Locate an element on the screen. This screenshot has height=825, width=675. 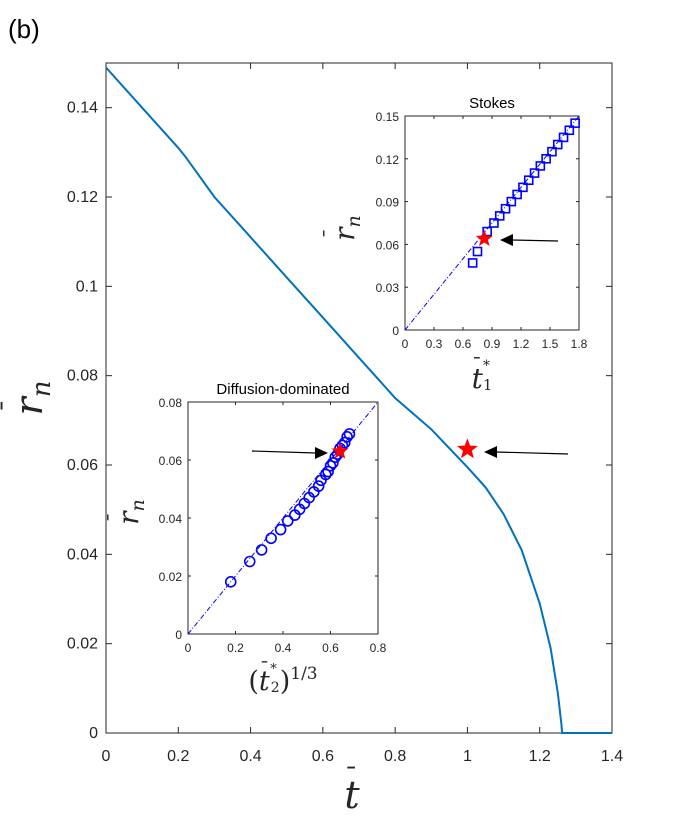
diffusion-star-marker is located at coordinates (340, 450).